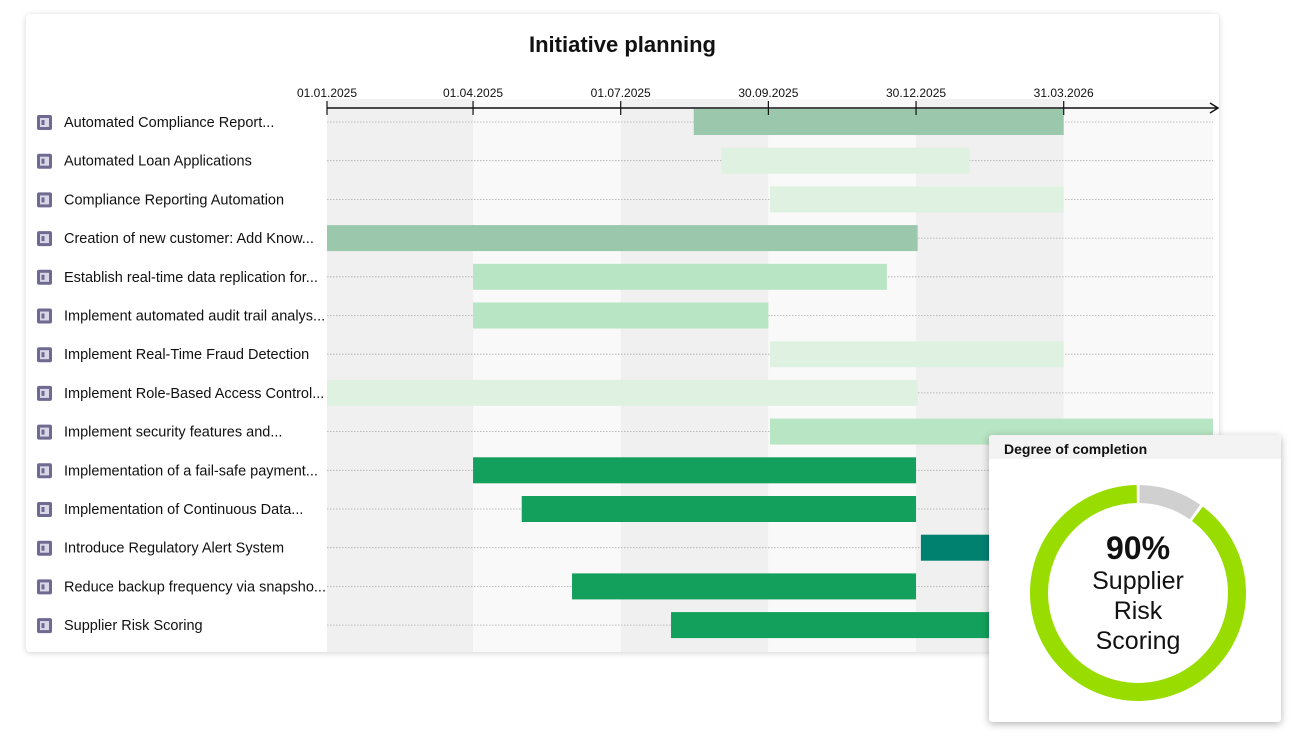 This screenshot has height=740, width=1300. I want to click on popup-header: Degree of completion, so click(1135, 447).